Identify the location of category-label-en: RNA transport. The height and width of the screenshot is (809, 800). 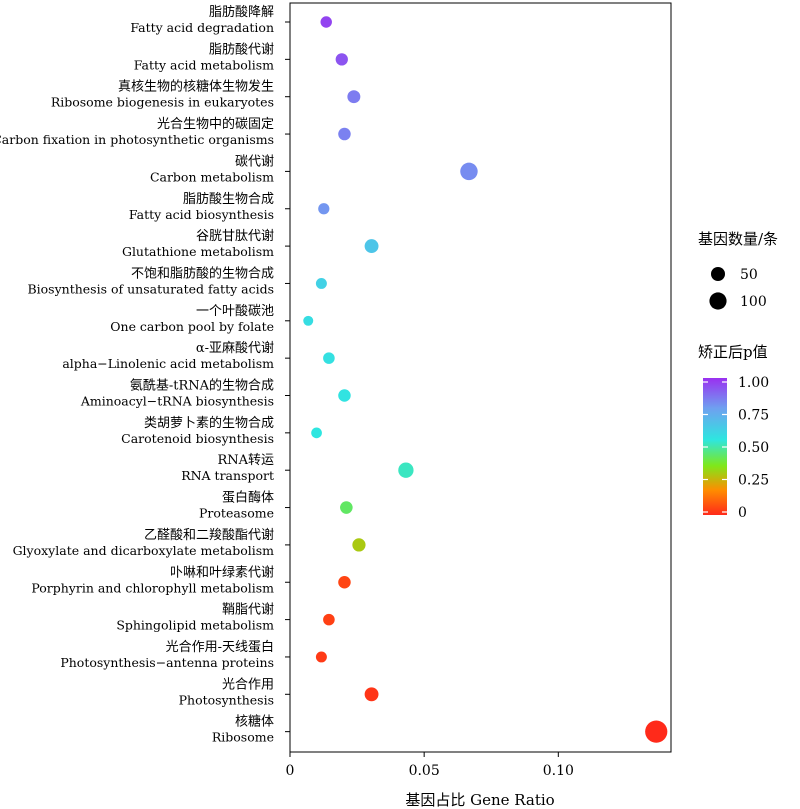
(227, 475).